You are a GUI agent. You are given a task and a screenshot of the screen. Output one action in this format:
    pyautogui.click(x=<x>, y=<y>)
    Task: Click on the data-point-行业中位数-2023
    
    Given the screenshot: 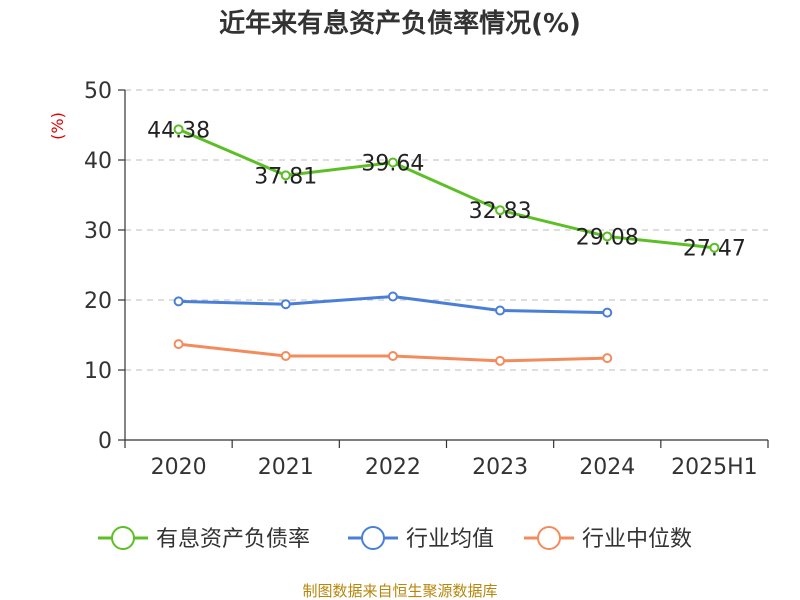 What is the action you would take?
    pyautogui.click(x=500, y=360)
    